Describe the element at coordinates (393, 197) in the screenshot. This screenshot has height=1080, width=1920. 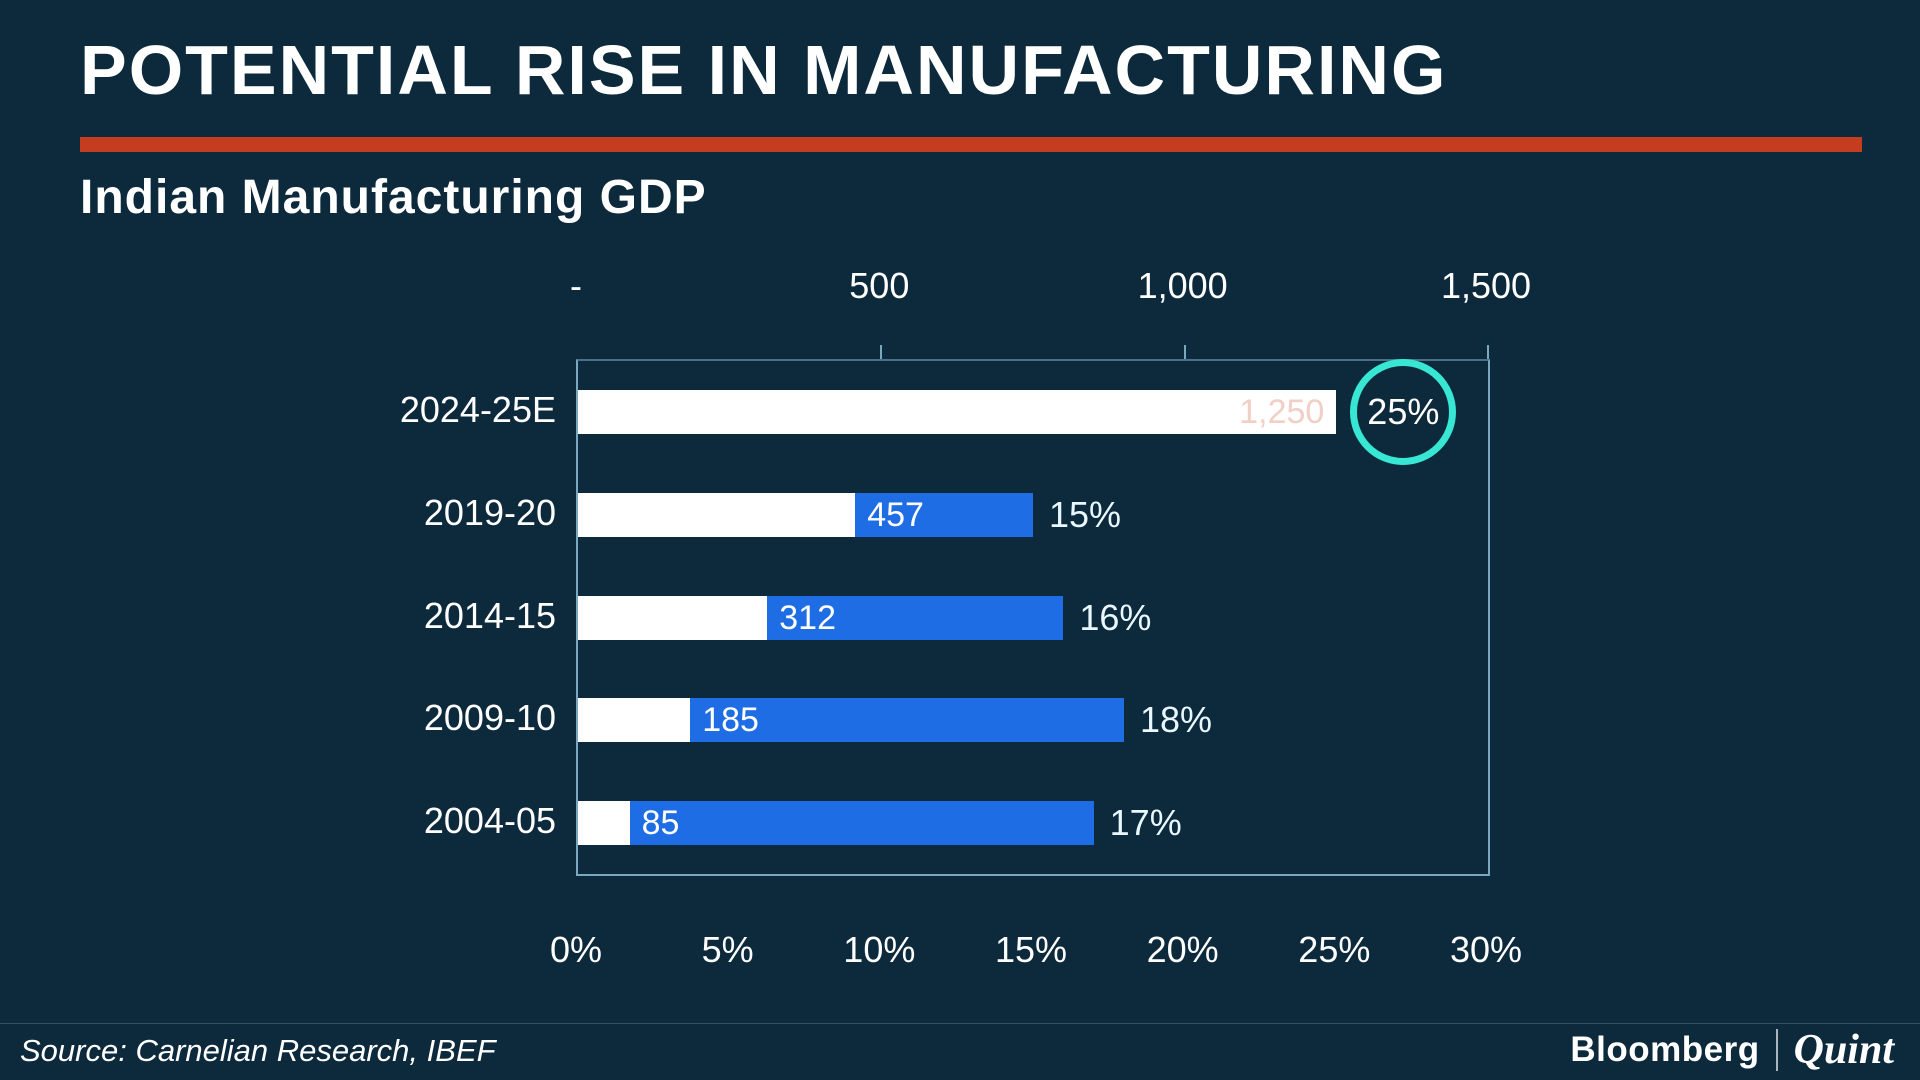
I see `chart-title: Indian Manufacturing GDP` at that location.